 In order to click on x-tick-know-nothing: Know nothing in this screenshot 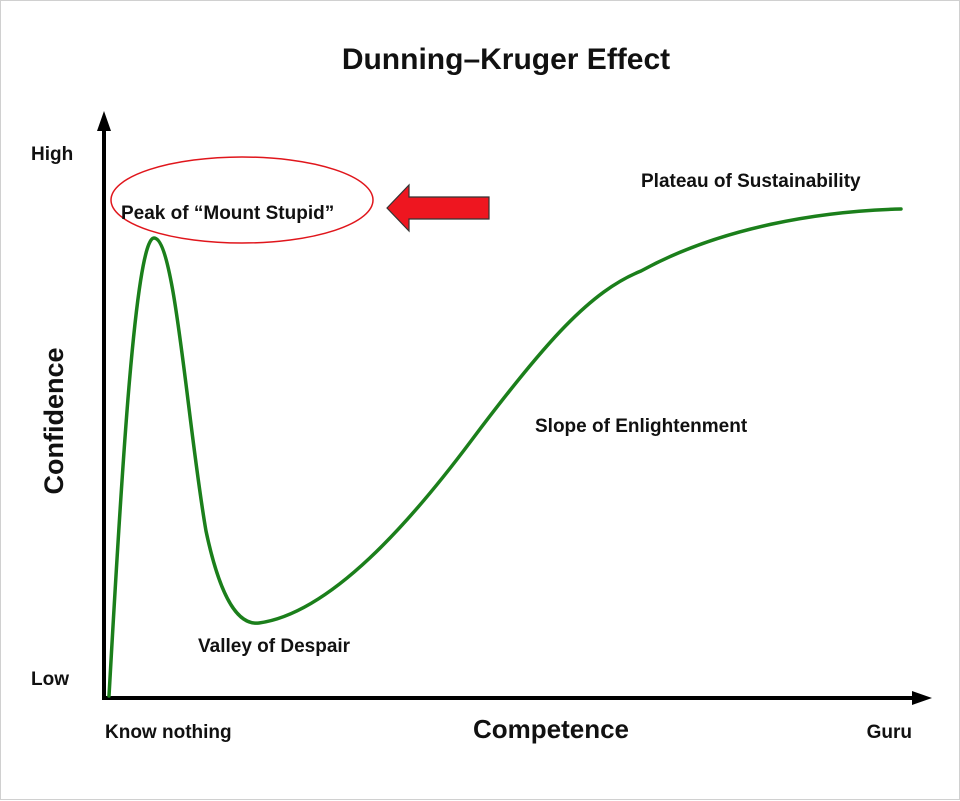, I will do `click(168, 732)`.